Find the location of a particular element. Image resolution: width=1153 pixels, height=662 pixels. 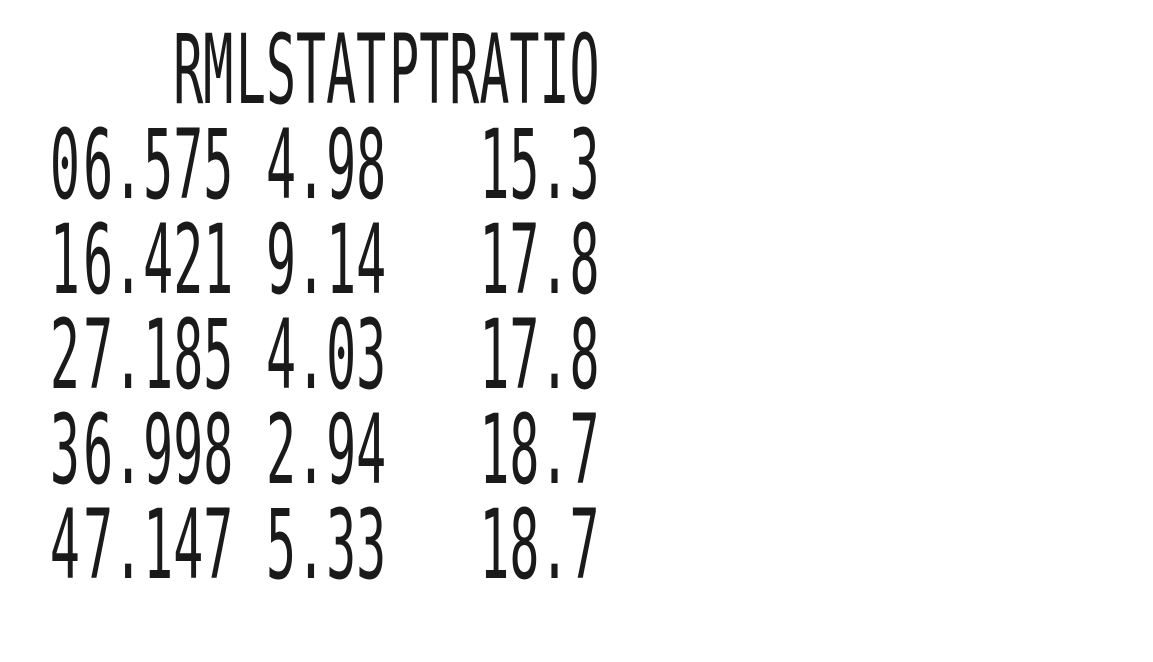

cell-lstat: 9.14 is located at coordinates (326, 260).